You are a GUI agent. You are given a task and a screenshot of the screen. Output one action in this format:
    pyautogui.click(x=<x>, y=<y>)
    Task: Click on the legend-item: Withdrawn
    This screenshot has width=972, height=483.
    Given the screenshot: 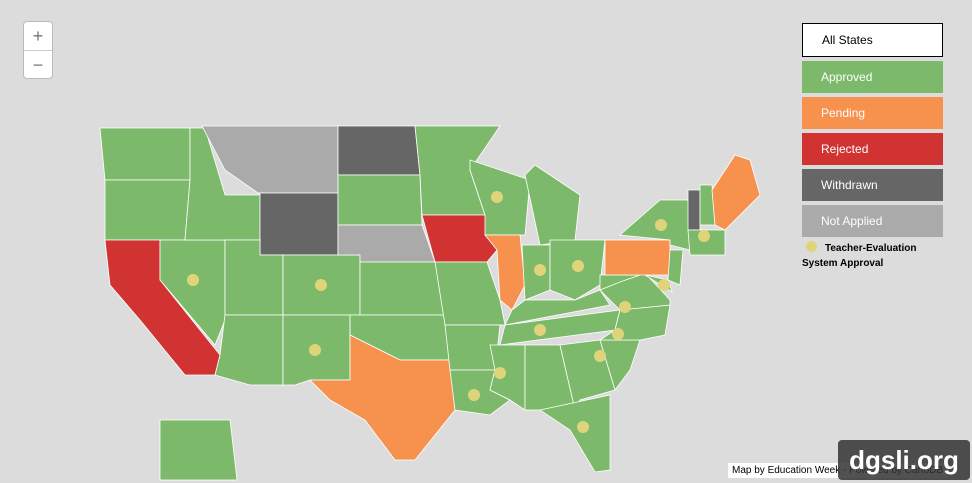 What is the action you would take?
    pyautogui.click(x=872, y=185)
    